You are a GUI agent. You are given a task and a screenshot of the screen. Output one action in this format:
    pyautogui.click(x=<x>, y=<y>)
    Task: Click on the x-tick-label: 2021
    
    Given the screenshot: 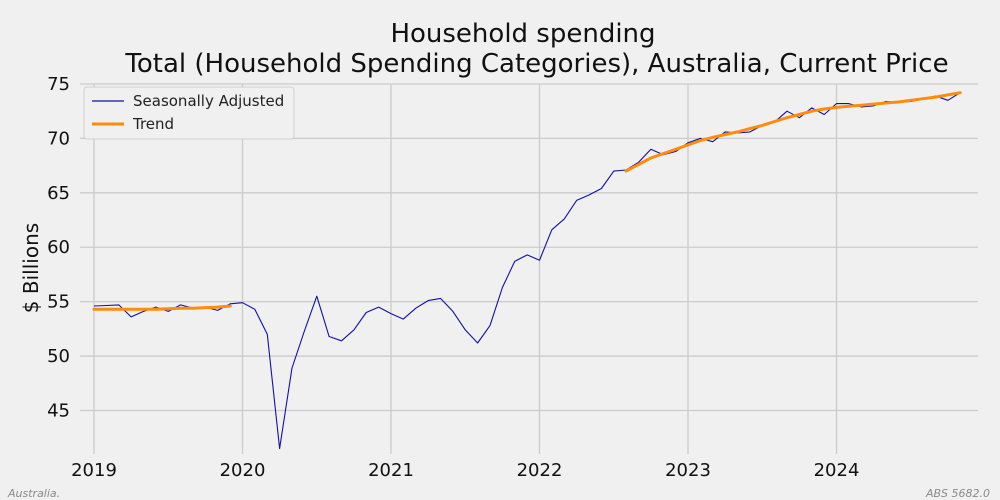 What is the action you would take?
    pyautogui.click(x=391, y=470)
    